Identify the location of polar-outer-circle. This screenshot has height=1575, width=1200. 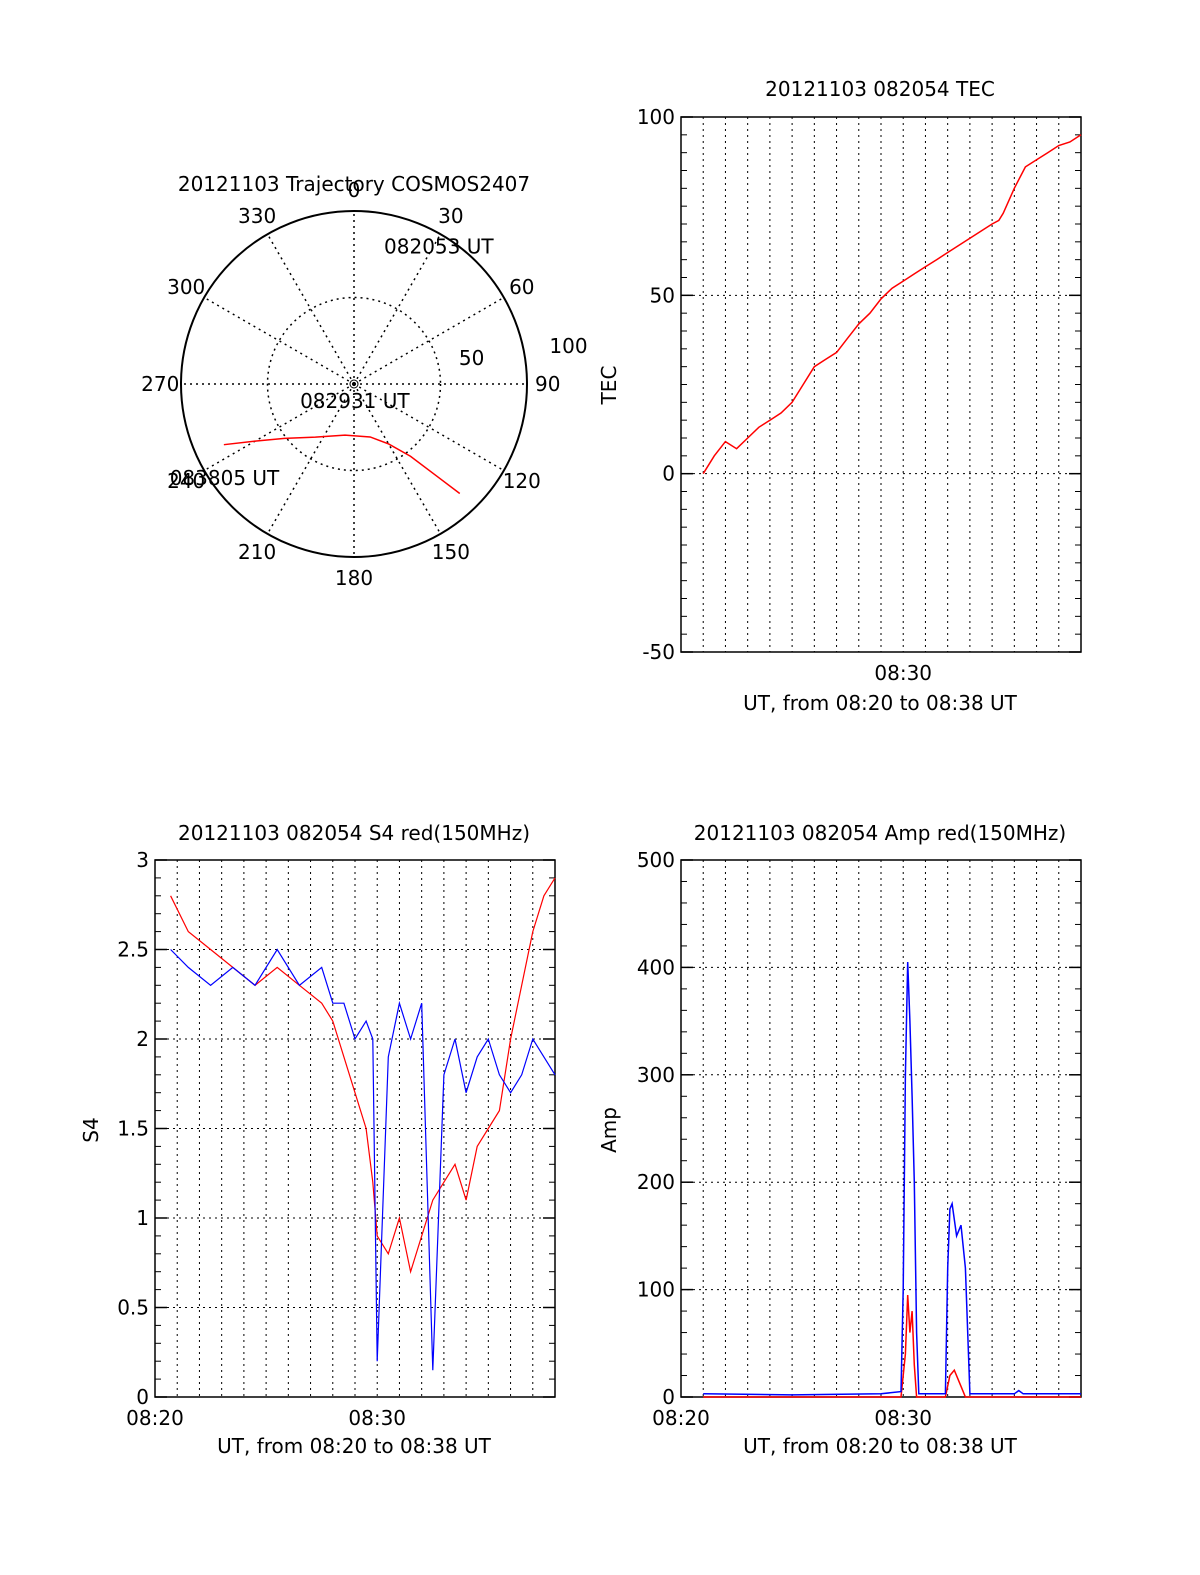
(354, 384).